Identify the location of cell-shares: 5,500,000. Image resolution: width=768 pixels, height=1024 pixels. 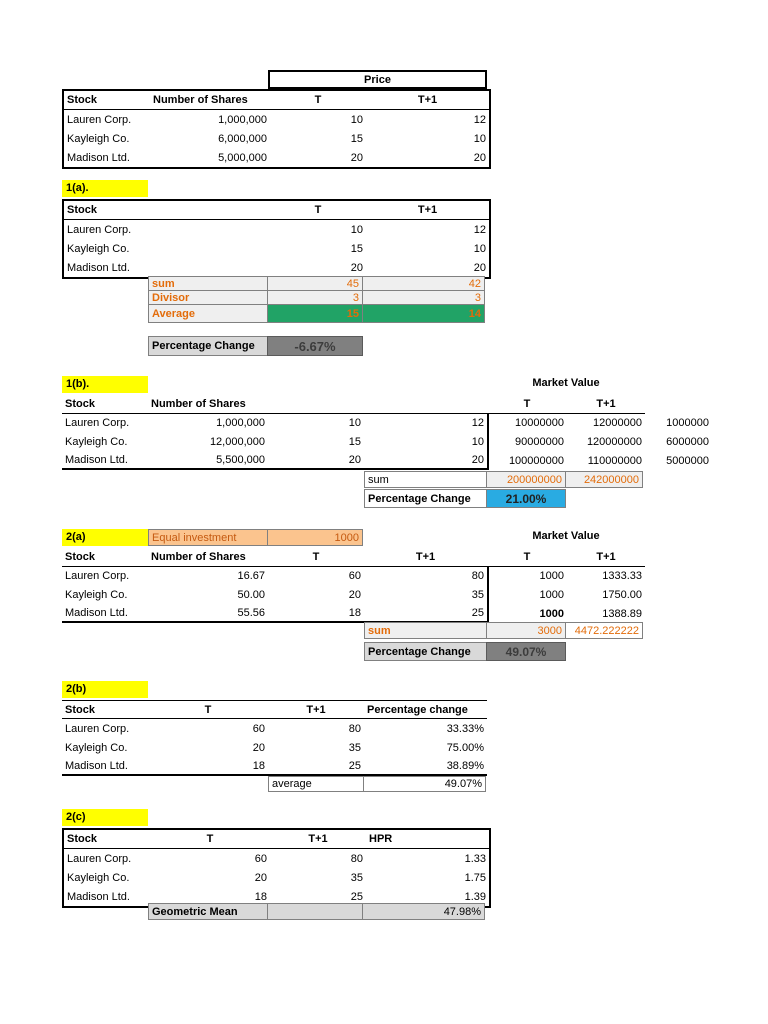
(208, 460).